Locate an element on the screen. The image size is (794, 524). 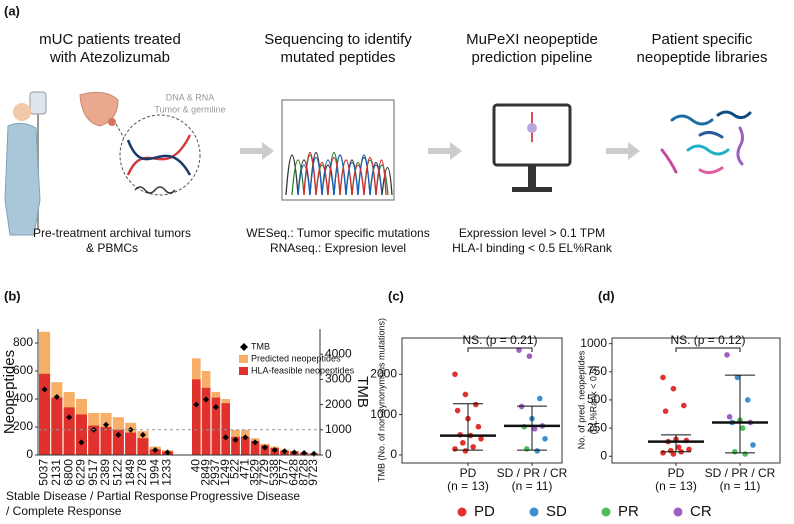
legend-label: Predicted neopeptides is located at coordinates (296, 358).